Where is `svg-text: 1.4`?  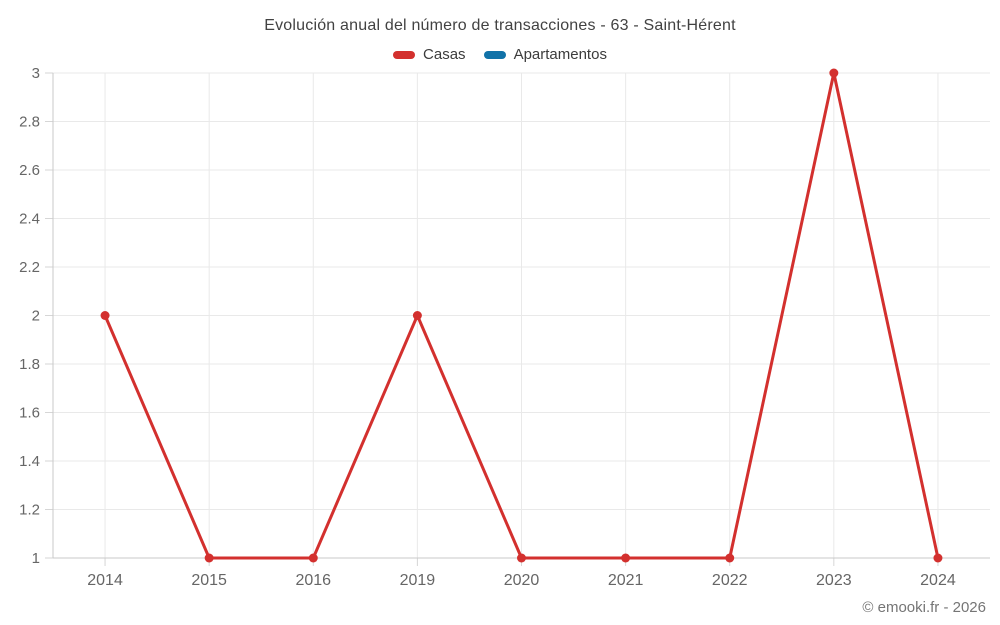
svg-text: 1.4 is located at coordinates (29, 461).